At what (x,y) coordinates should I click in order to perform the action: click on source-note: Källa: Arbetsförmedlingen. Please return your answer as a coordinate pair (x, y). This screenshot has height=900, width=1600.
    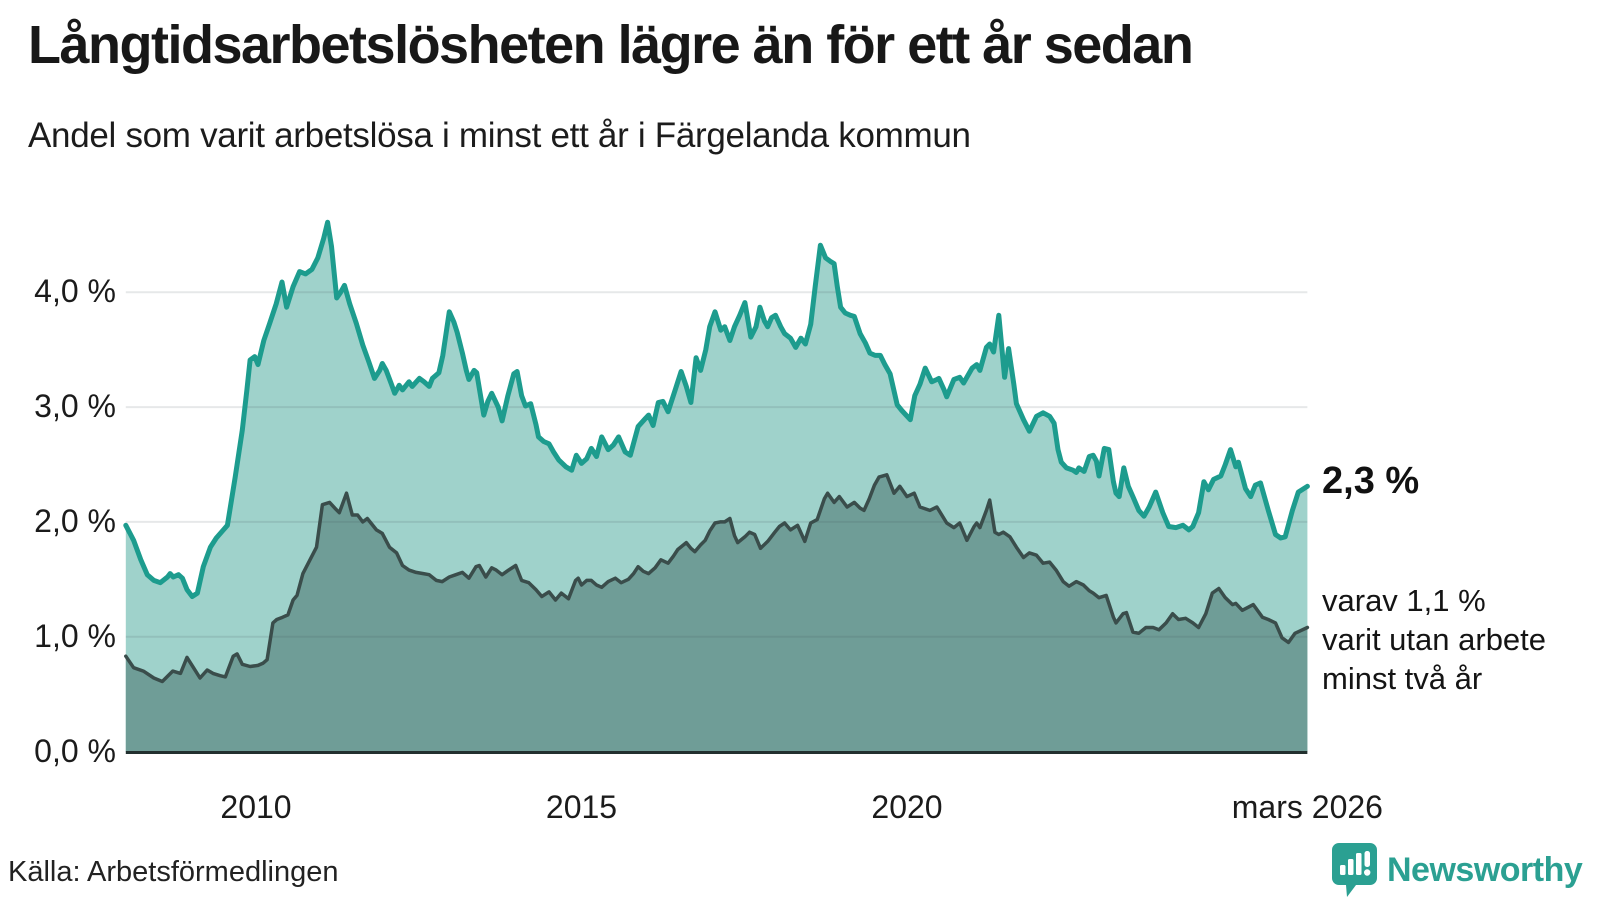
    Looking at the image, I should click on (173, 872).